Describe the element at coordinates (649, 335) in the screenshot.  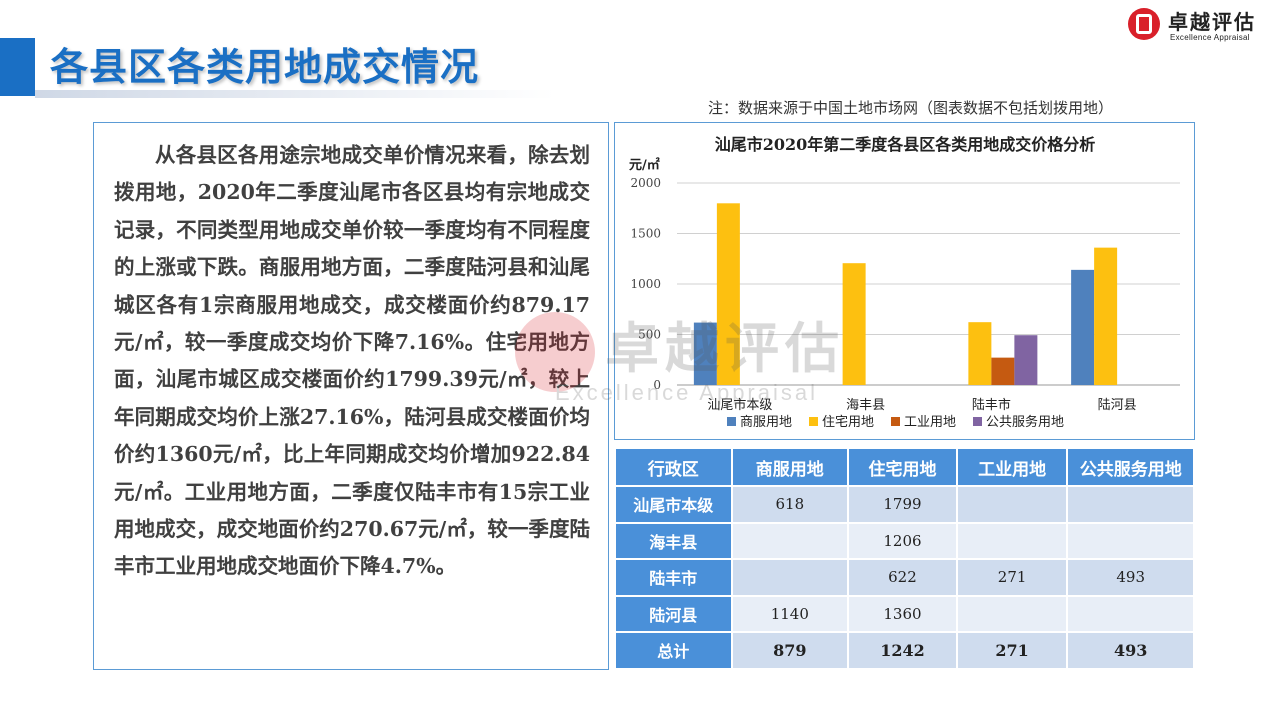
I see `y-tick-label: 500` at that location.